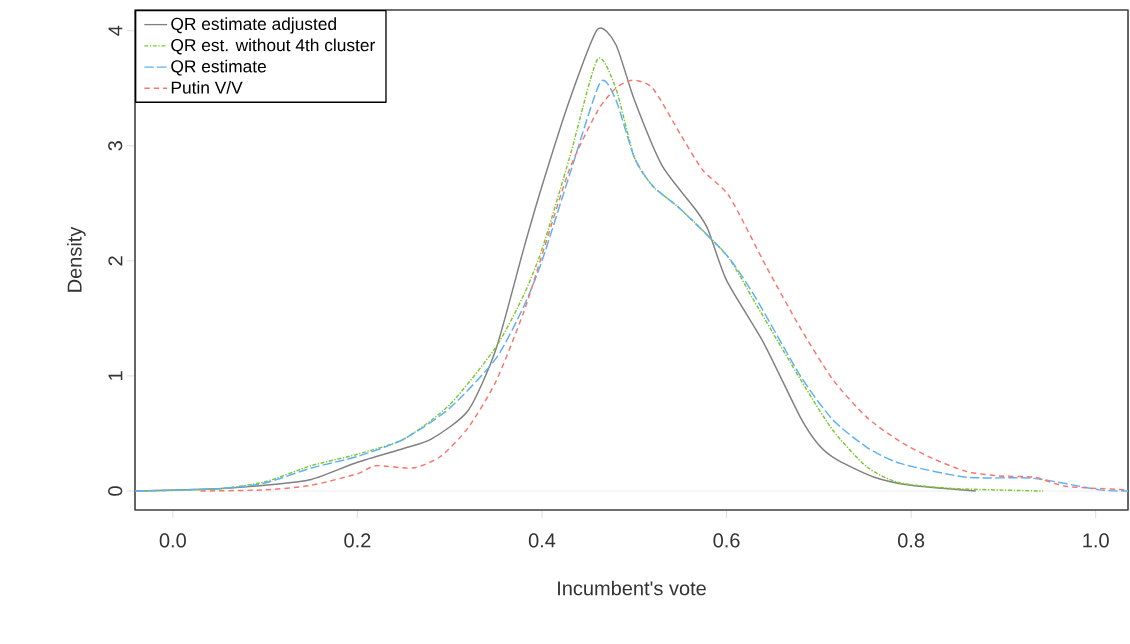  Describe the element at coordinates (218, 67) in the screenshot. I see `legend-label: QR estimate` at that location.